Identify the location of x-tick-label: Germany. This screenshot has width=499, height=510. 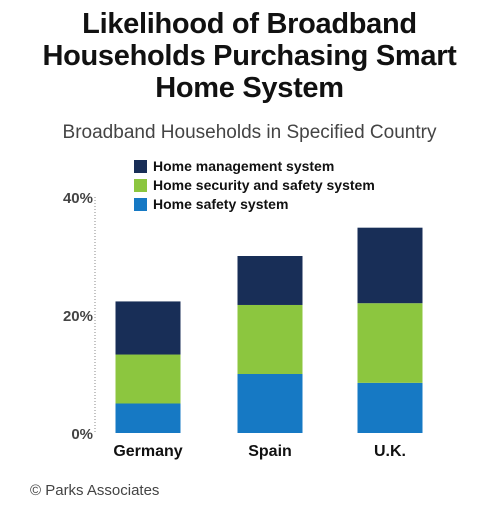
(147, 451).